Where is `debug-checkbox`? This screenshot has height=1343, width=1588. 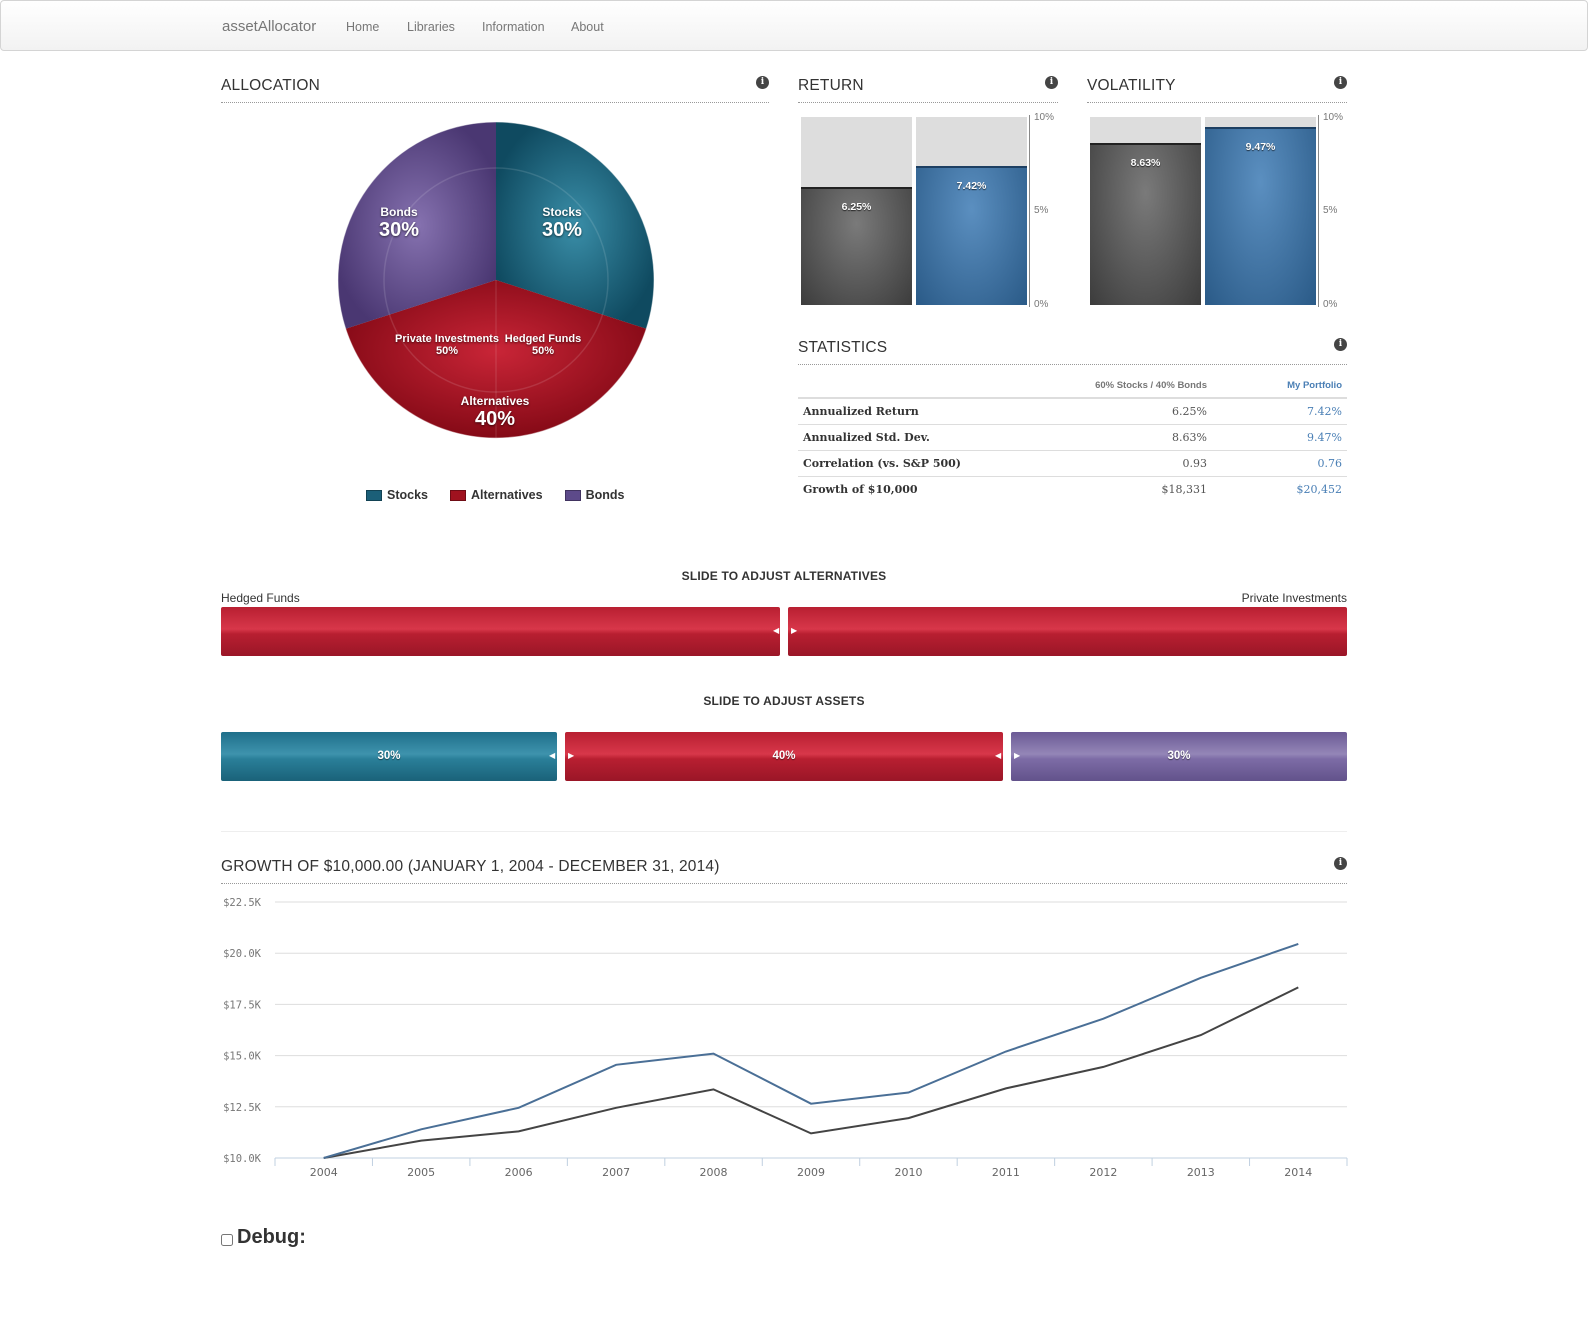 debug-checkbox is located at coordinates (227, 1239).